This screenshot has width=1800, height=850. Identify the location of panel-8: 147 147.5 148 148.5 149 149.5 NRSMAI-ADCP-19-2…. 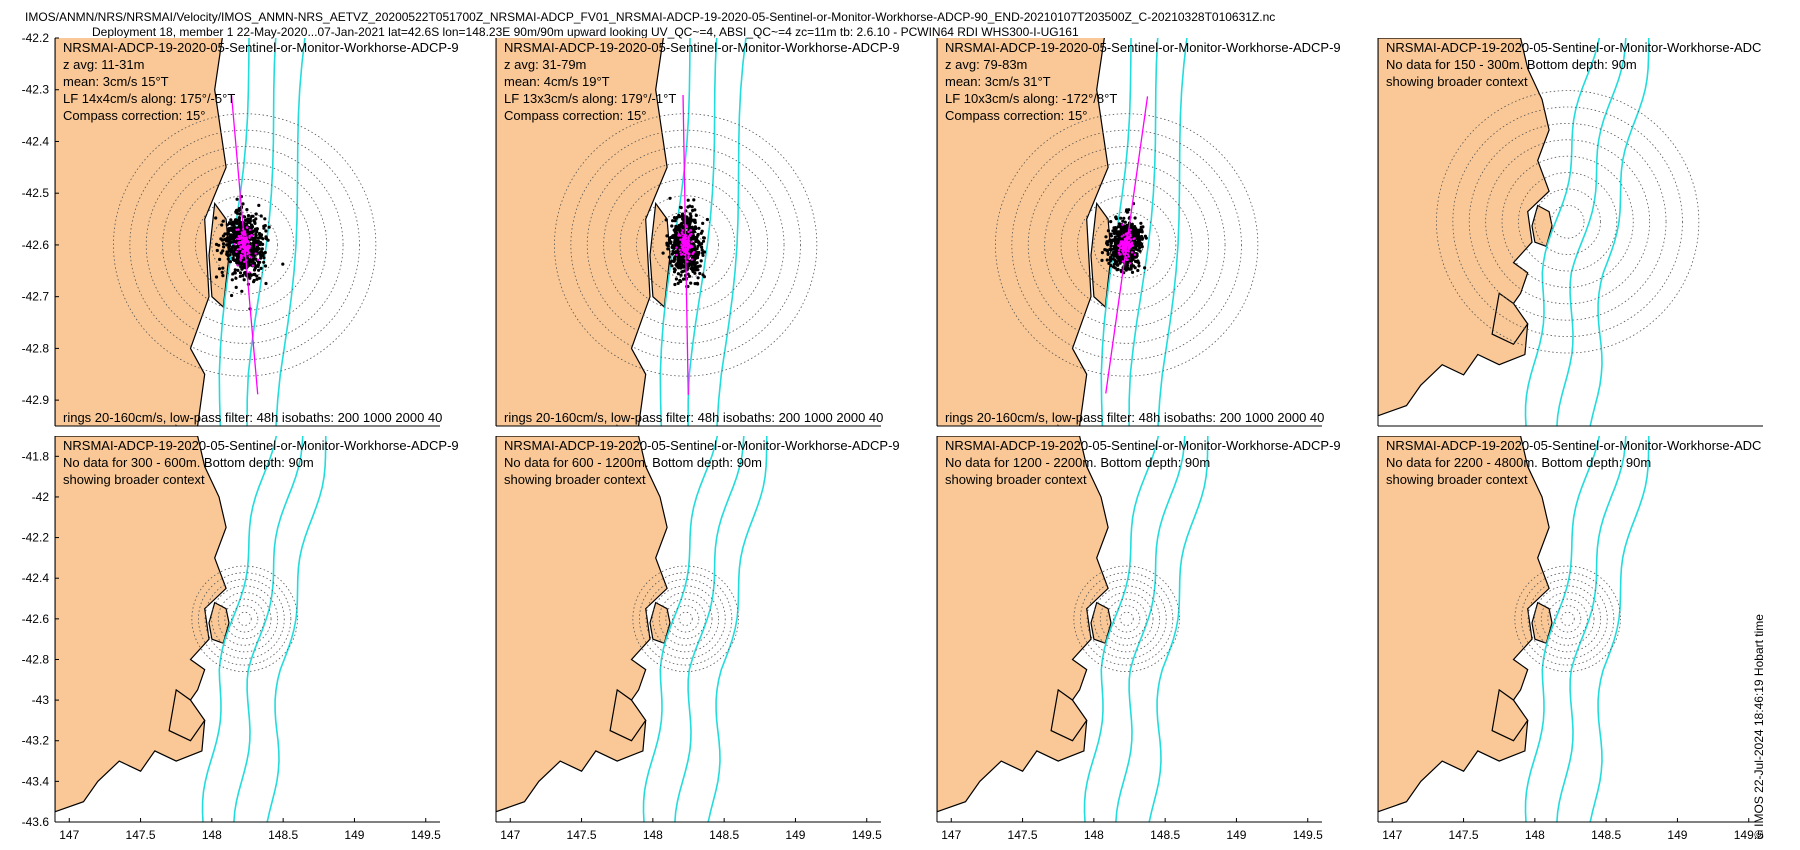
(1570, 639).